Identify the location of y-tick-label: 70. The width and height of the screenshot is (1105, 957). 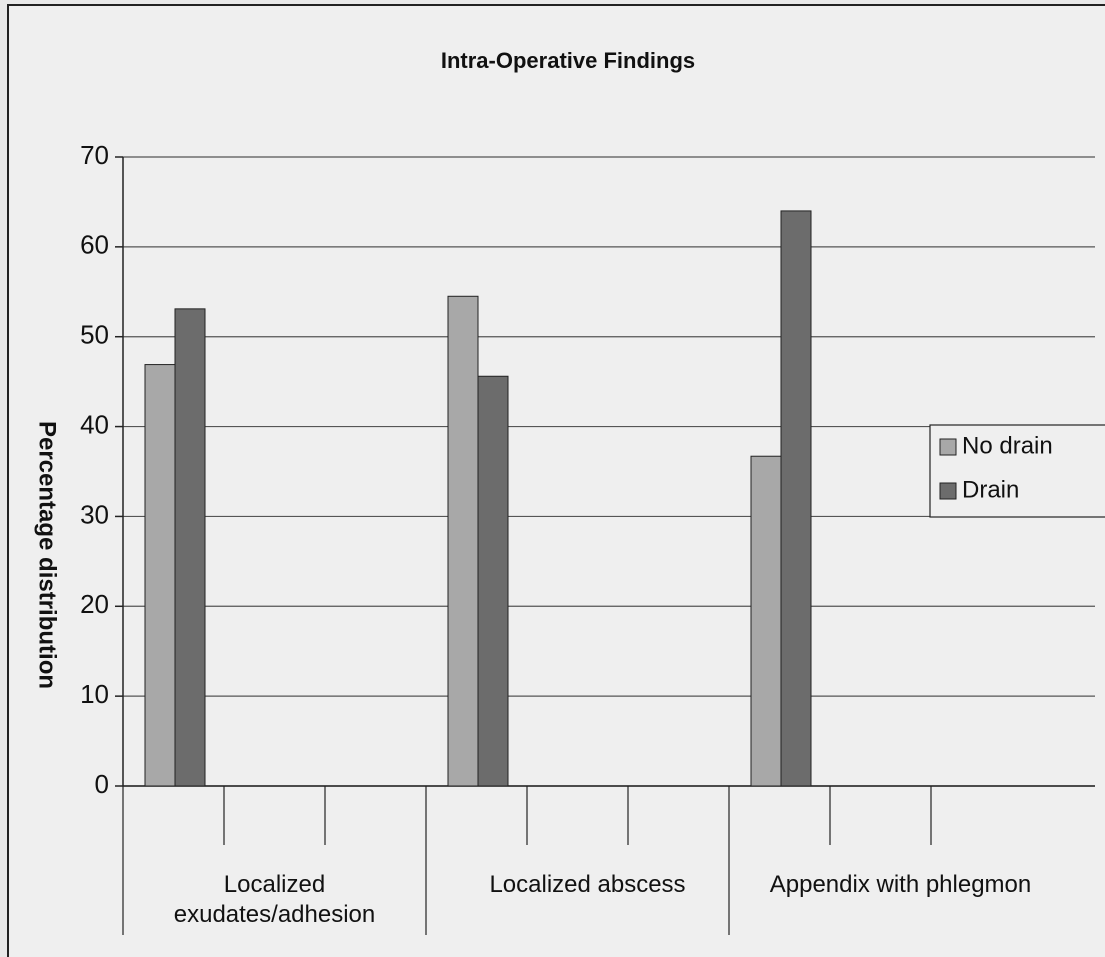
(94, 155).